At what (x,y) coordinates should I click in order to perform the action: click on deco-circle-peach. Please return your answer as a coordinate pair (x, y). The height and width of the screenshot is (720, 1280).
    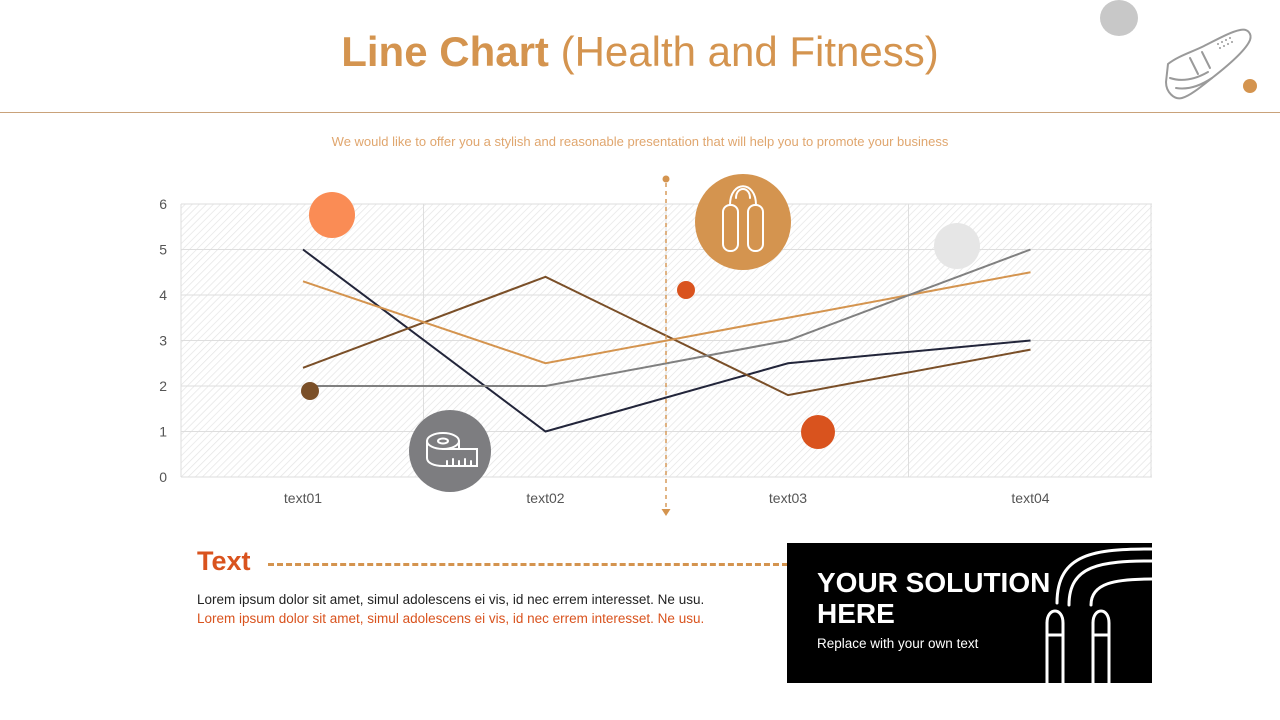
    Looking at the image, I should click on (332, 215).